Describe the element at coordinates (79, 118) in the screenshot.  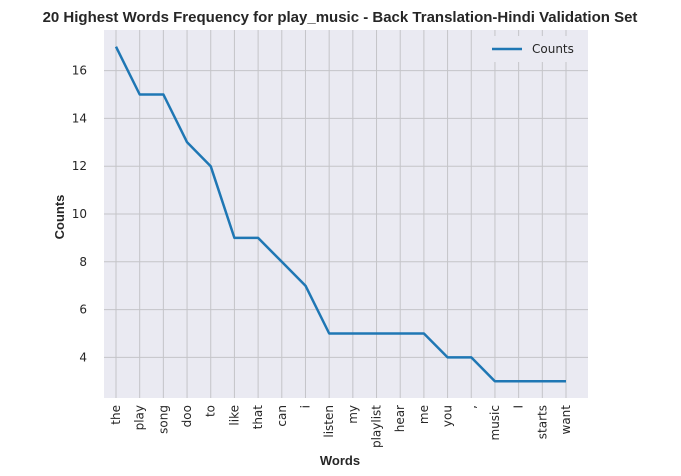
I see `y-tick-label: 14` at that location.